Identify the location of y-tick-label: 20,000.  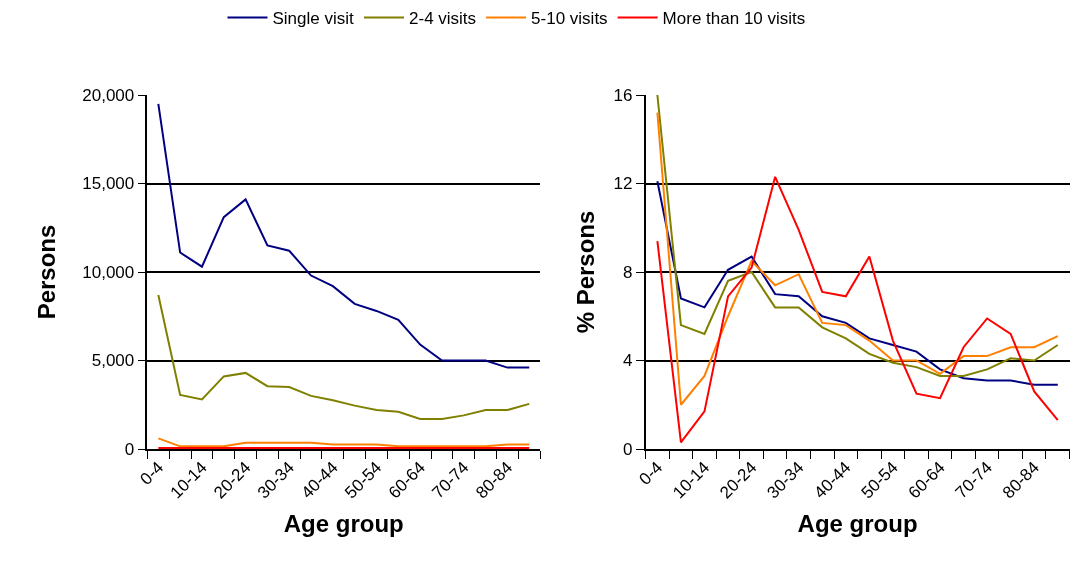
(108, 95).